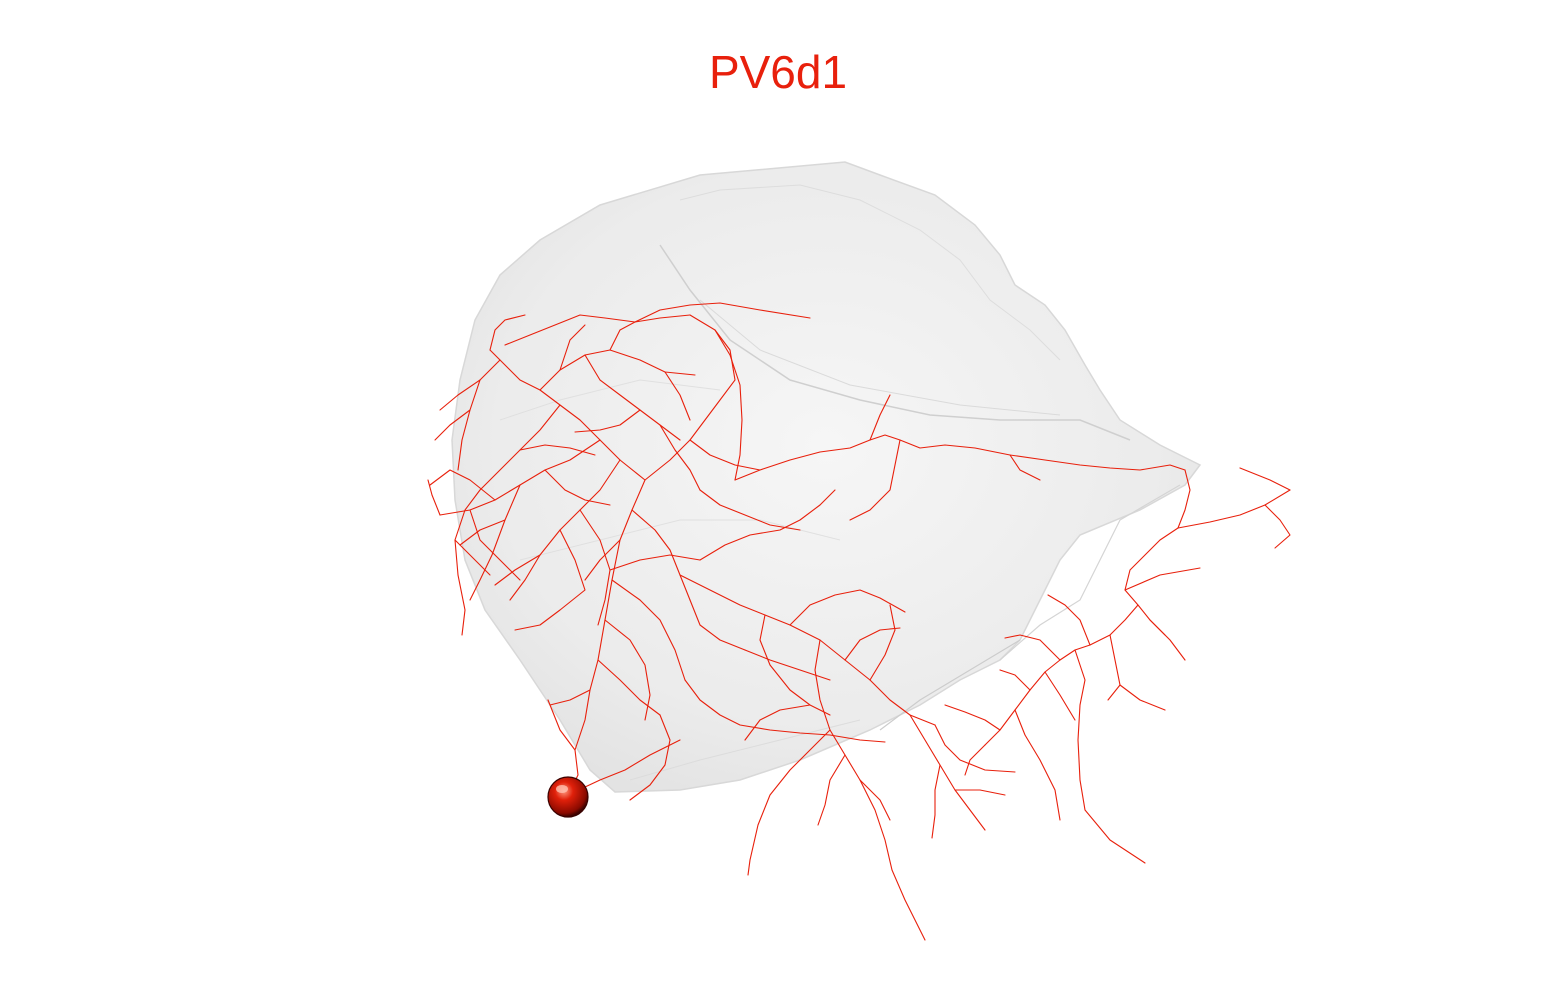 Image resolution: width=1556 pixels, height=1008 pixels. I want to click on soma, so click(568, 797).